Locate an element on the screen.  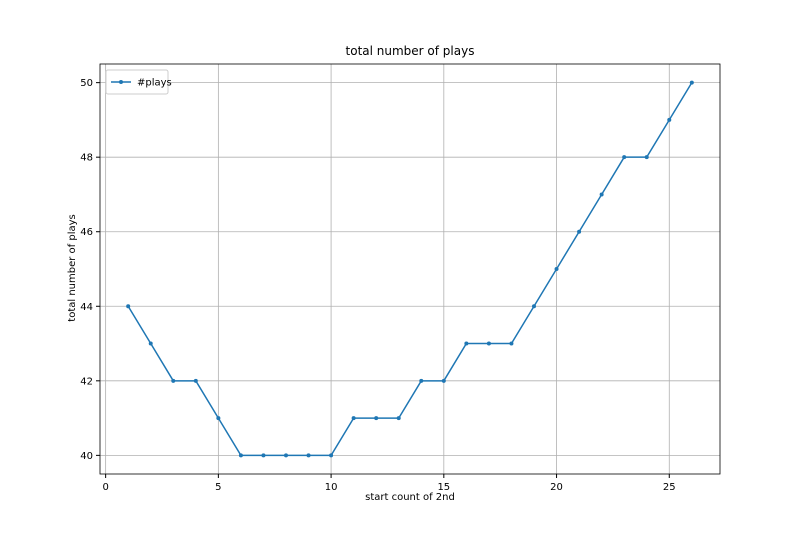
x-tick-label: 5 is located at coordinates (218, 487).